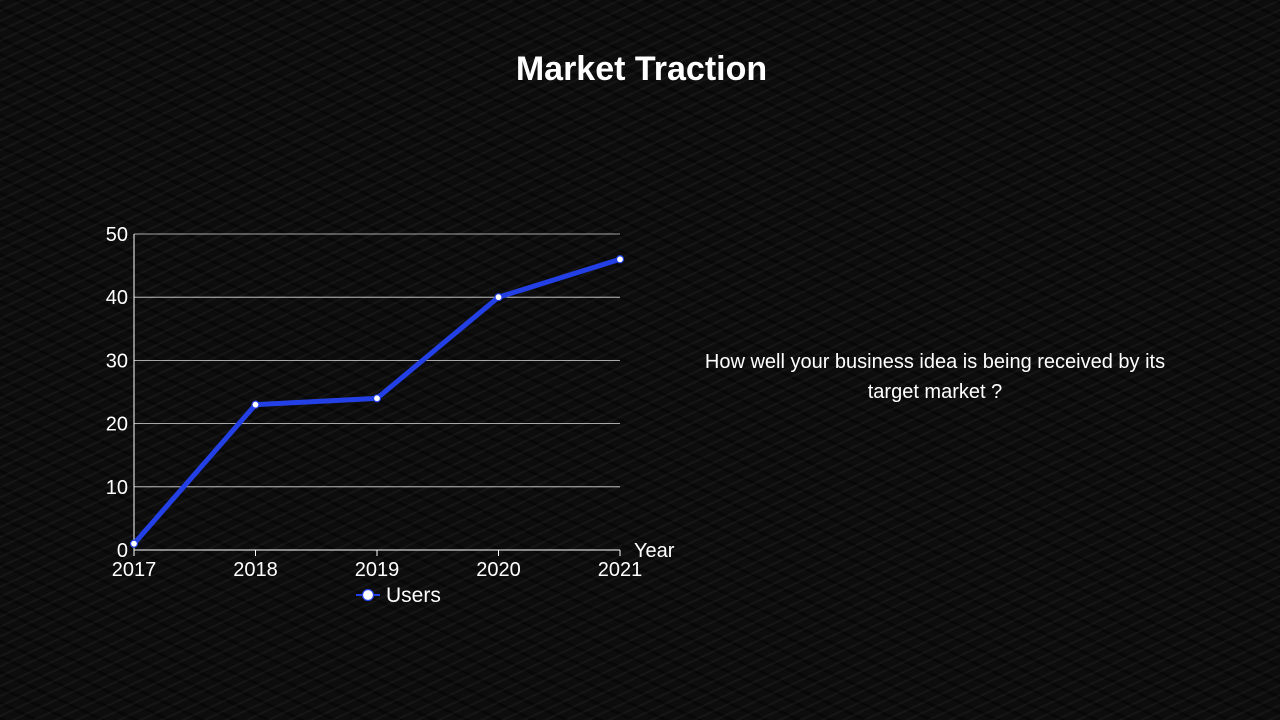 The height and width of the screenshot is (720, 1280). I want to click on y-tick-label: 20, so click(117, 425).